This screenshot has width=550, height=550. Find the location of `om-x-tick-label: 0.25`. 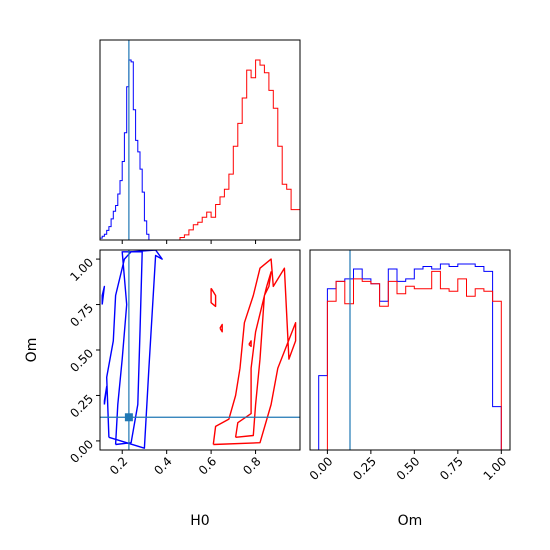

om-x-tick-label: 0.25 is located at coordinates (364, 468).